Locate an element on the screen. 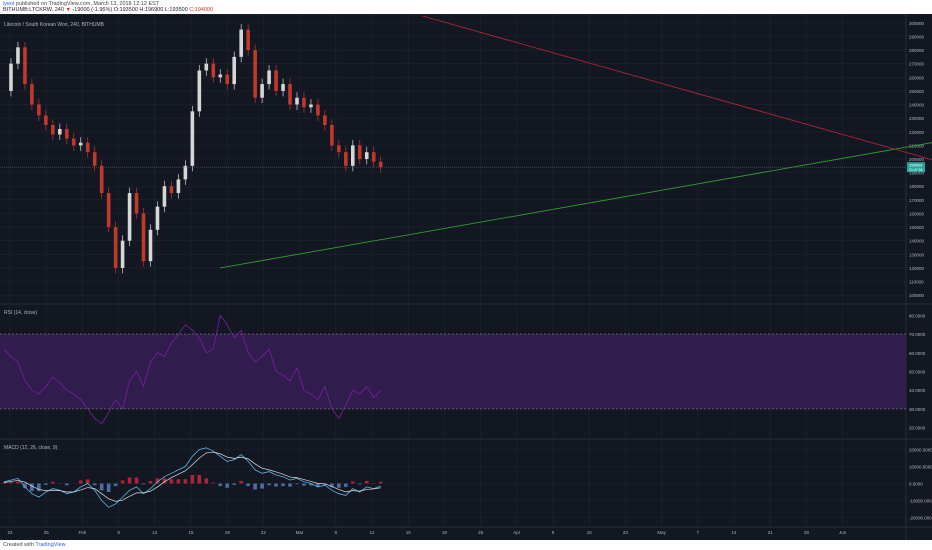 This screenshot has width=932, height=550. rsi-tick-label: 20.0000 is located at coordinates (917, 428).